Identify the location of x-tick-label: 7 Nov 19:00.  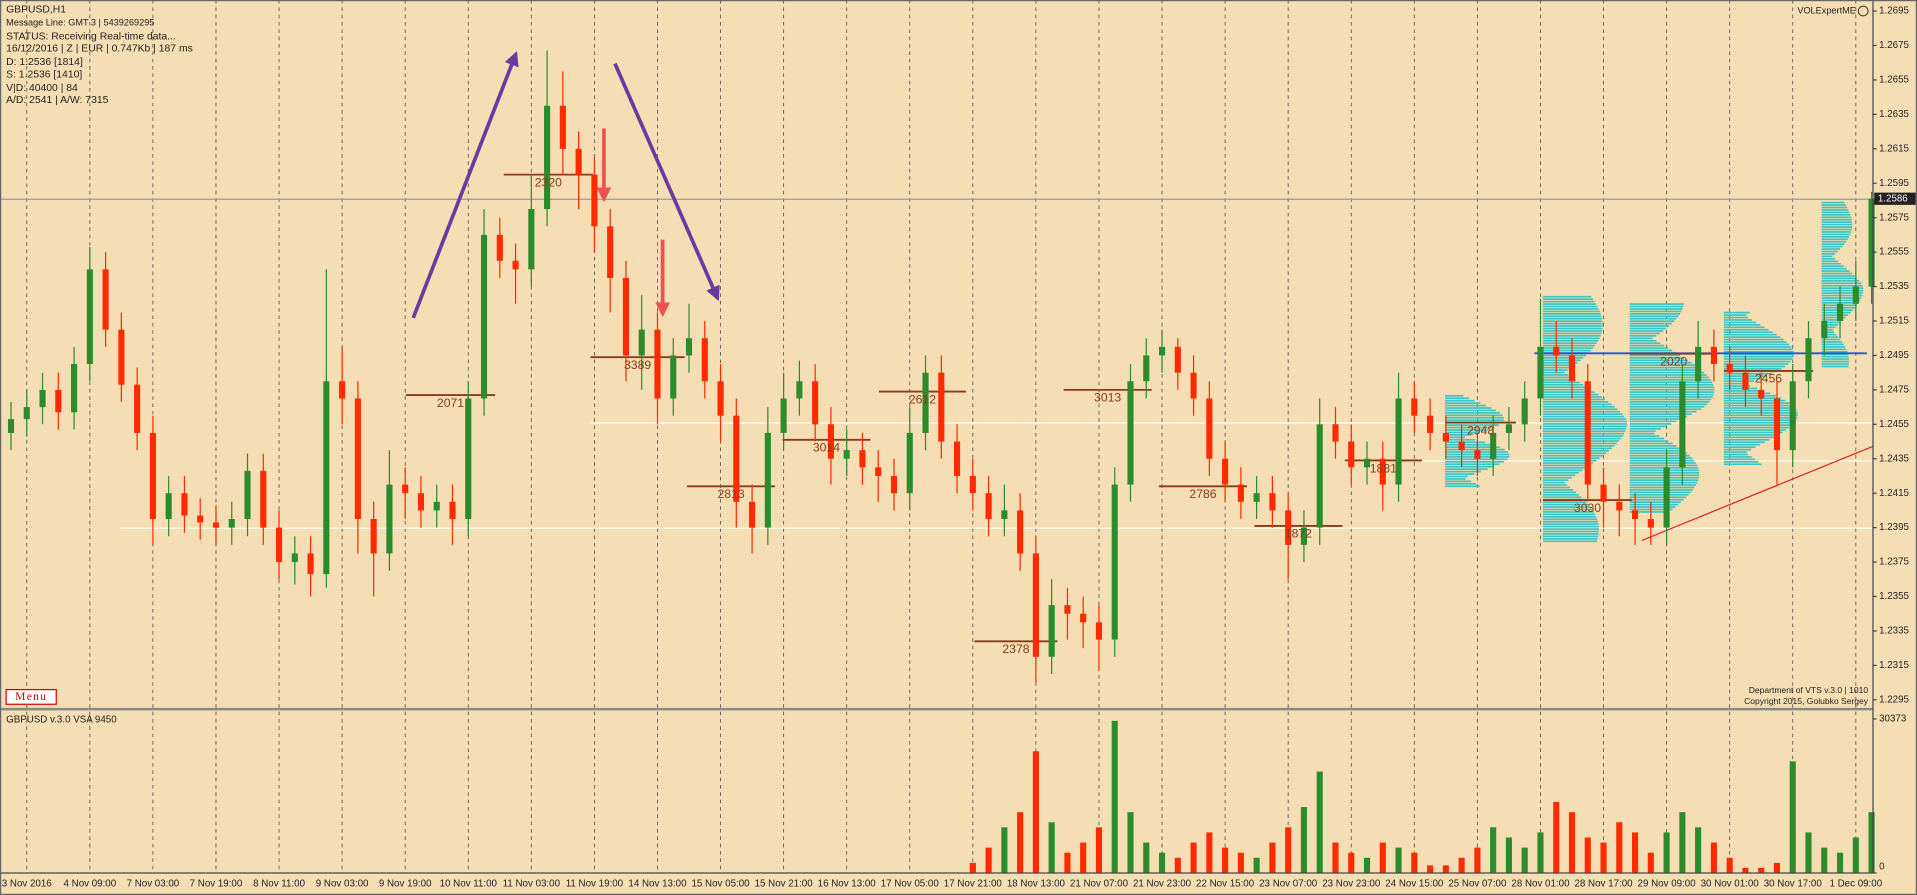
(216, 884).